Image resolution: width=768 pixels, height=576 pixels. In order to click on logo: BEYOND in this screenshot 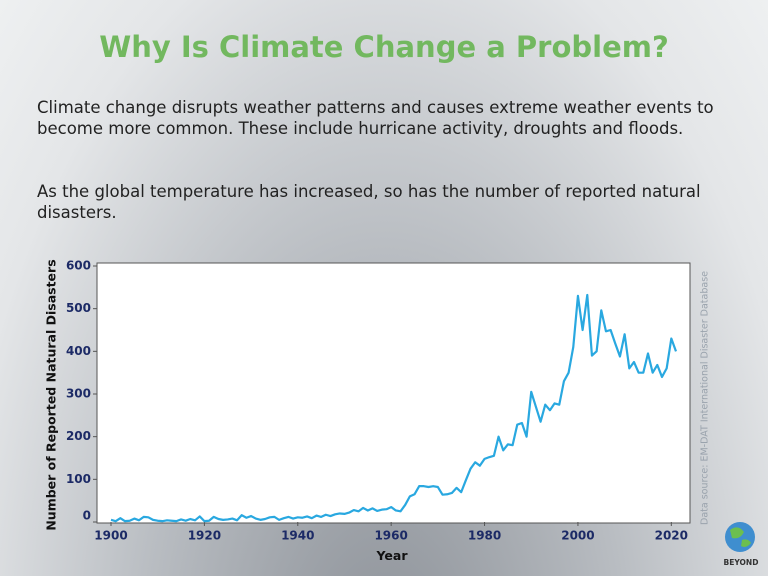, I will do `click(741, 544)`.